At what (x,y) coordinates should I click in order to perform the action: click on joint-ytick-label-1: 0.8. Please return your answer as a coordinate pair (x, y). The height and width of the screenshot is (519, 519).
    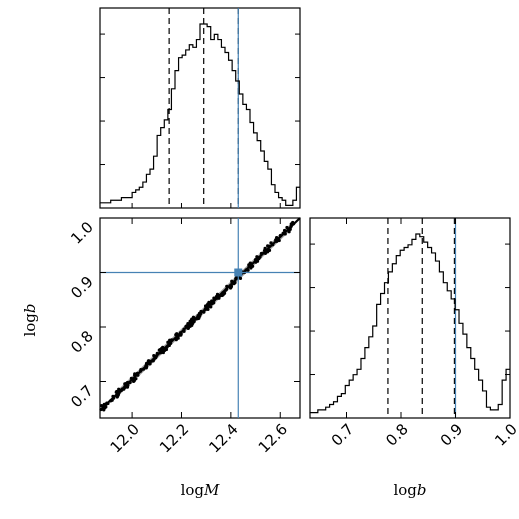
    Looking at the image, I should click on (82, 342).